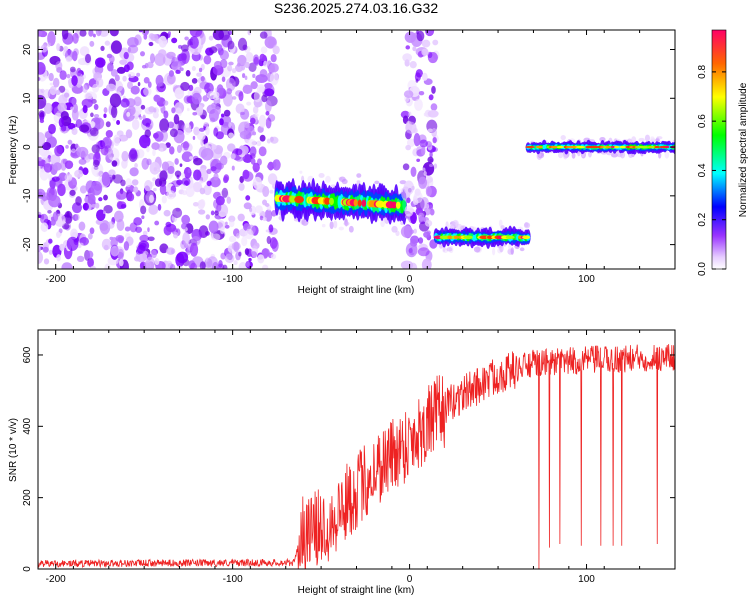  What do you see at coordinates (27, 50) in the screenshot?
I see `y-tick-label: 20` at bounding box center [27, 50].